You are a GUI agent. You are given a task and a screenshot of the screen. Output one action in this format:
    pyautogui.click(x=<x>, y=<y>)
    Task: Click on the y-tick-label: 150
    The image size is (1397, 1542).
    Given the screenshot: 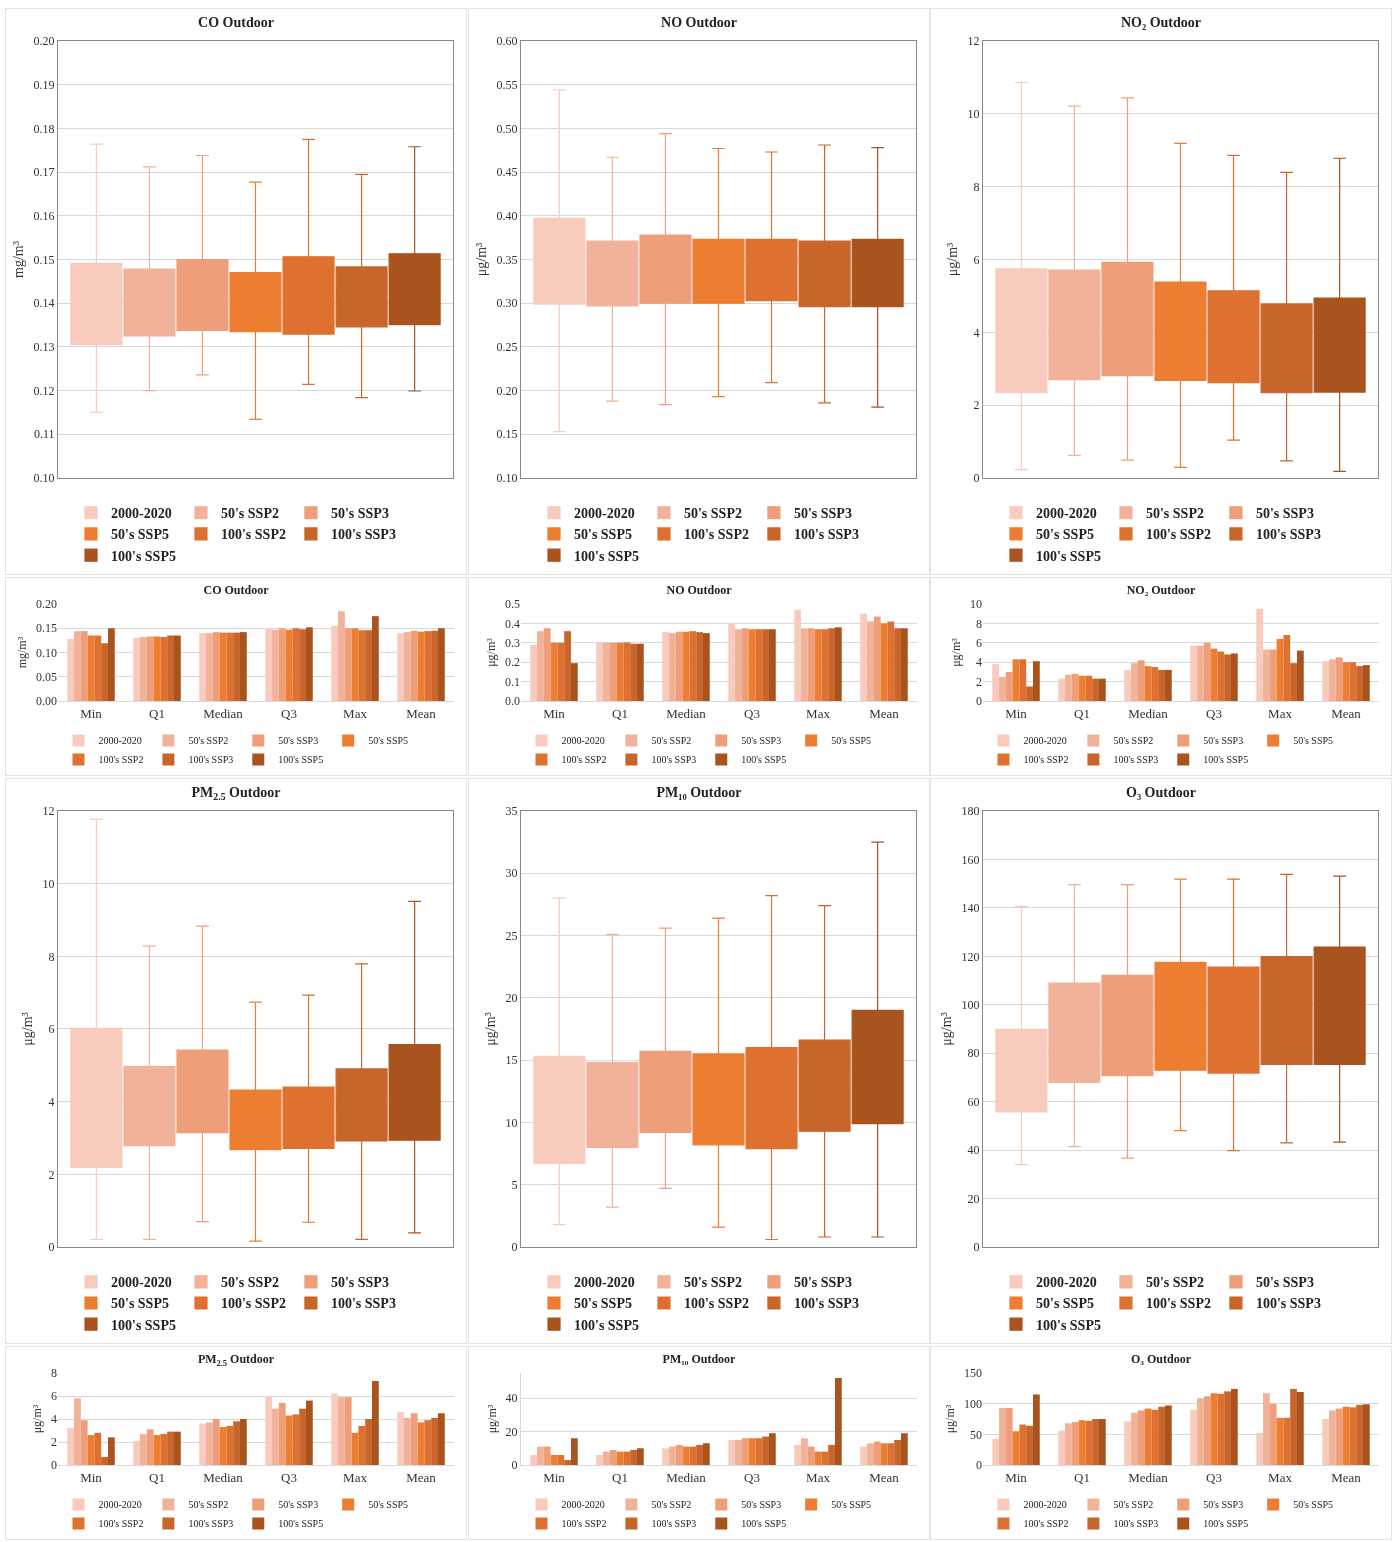 What is the action you would take?
    pyautogui.click(x=973, y=1373)
    